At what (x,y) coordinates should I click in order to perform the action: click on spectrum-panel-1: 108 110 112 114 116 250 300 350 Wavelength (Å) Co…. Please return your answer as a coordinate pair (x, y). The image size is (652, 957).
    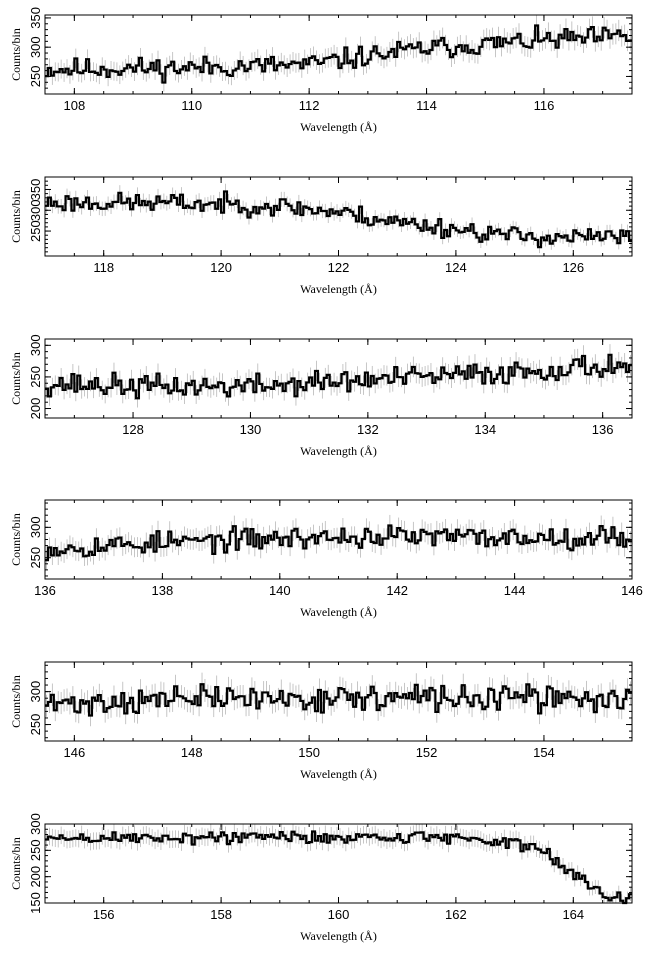
    Looking at the image, I should click on (321, 70).